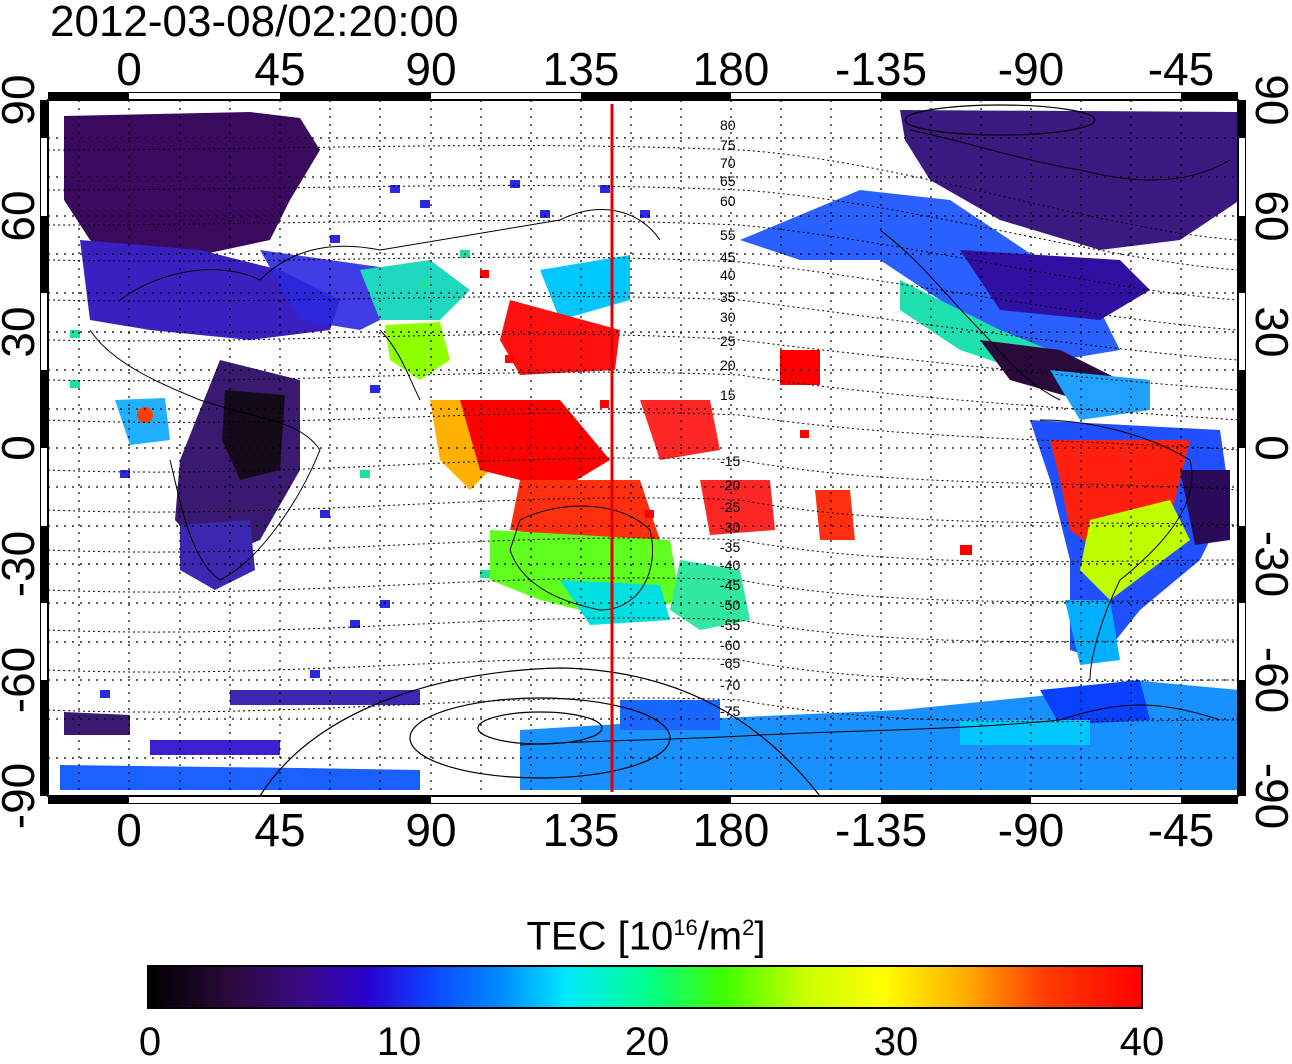  I want to click on mag-label: 45, so click(728, 257).